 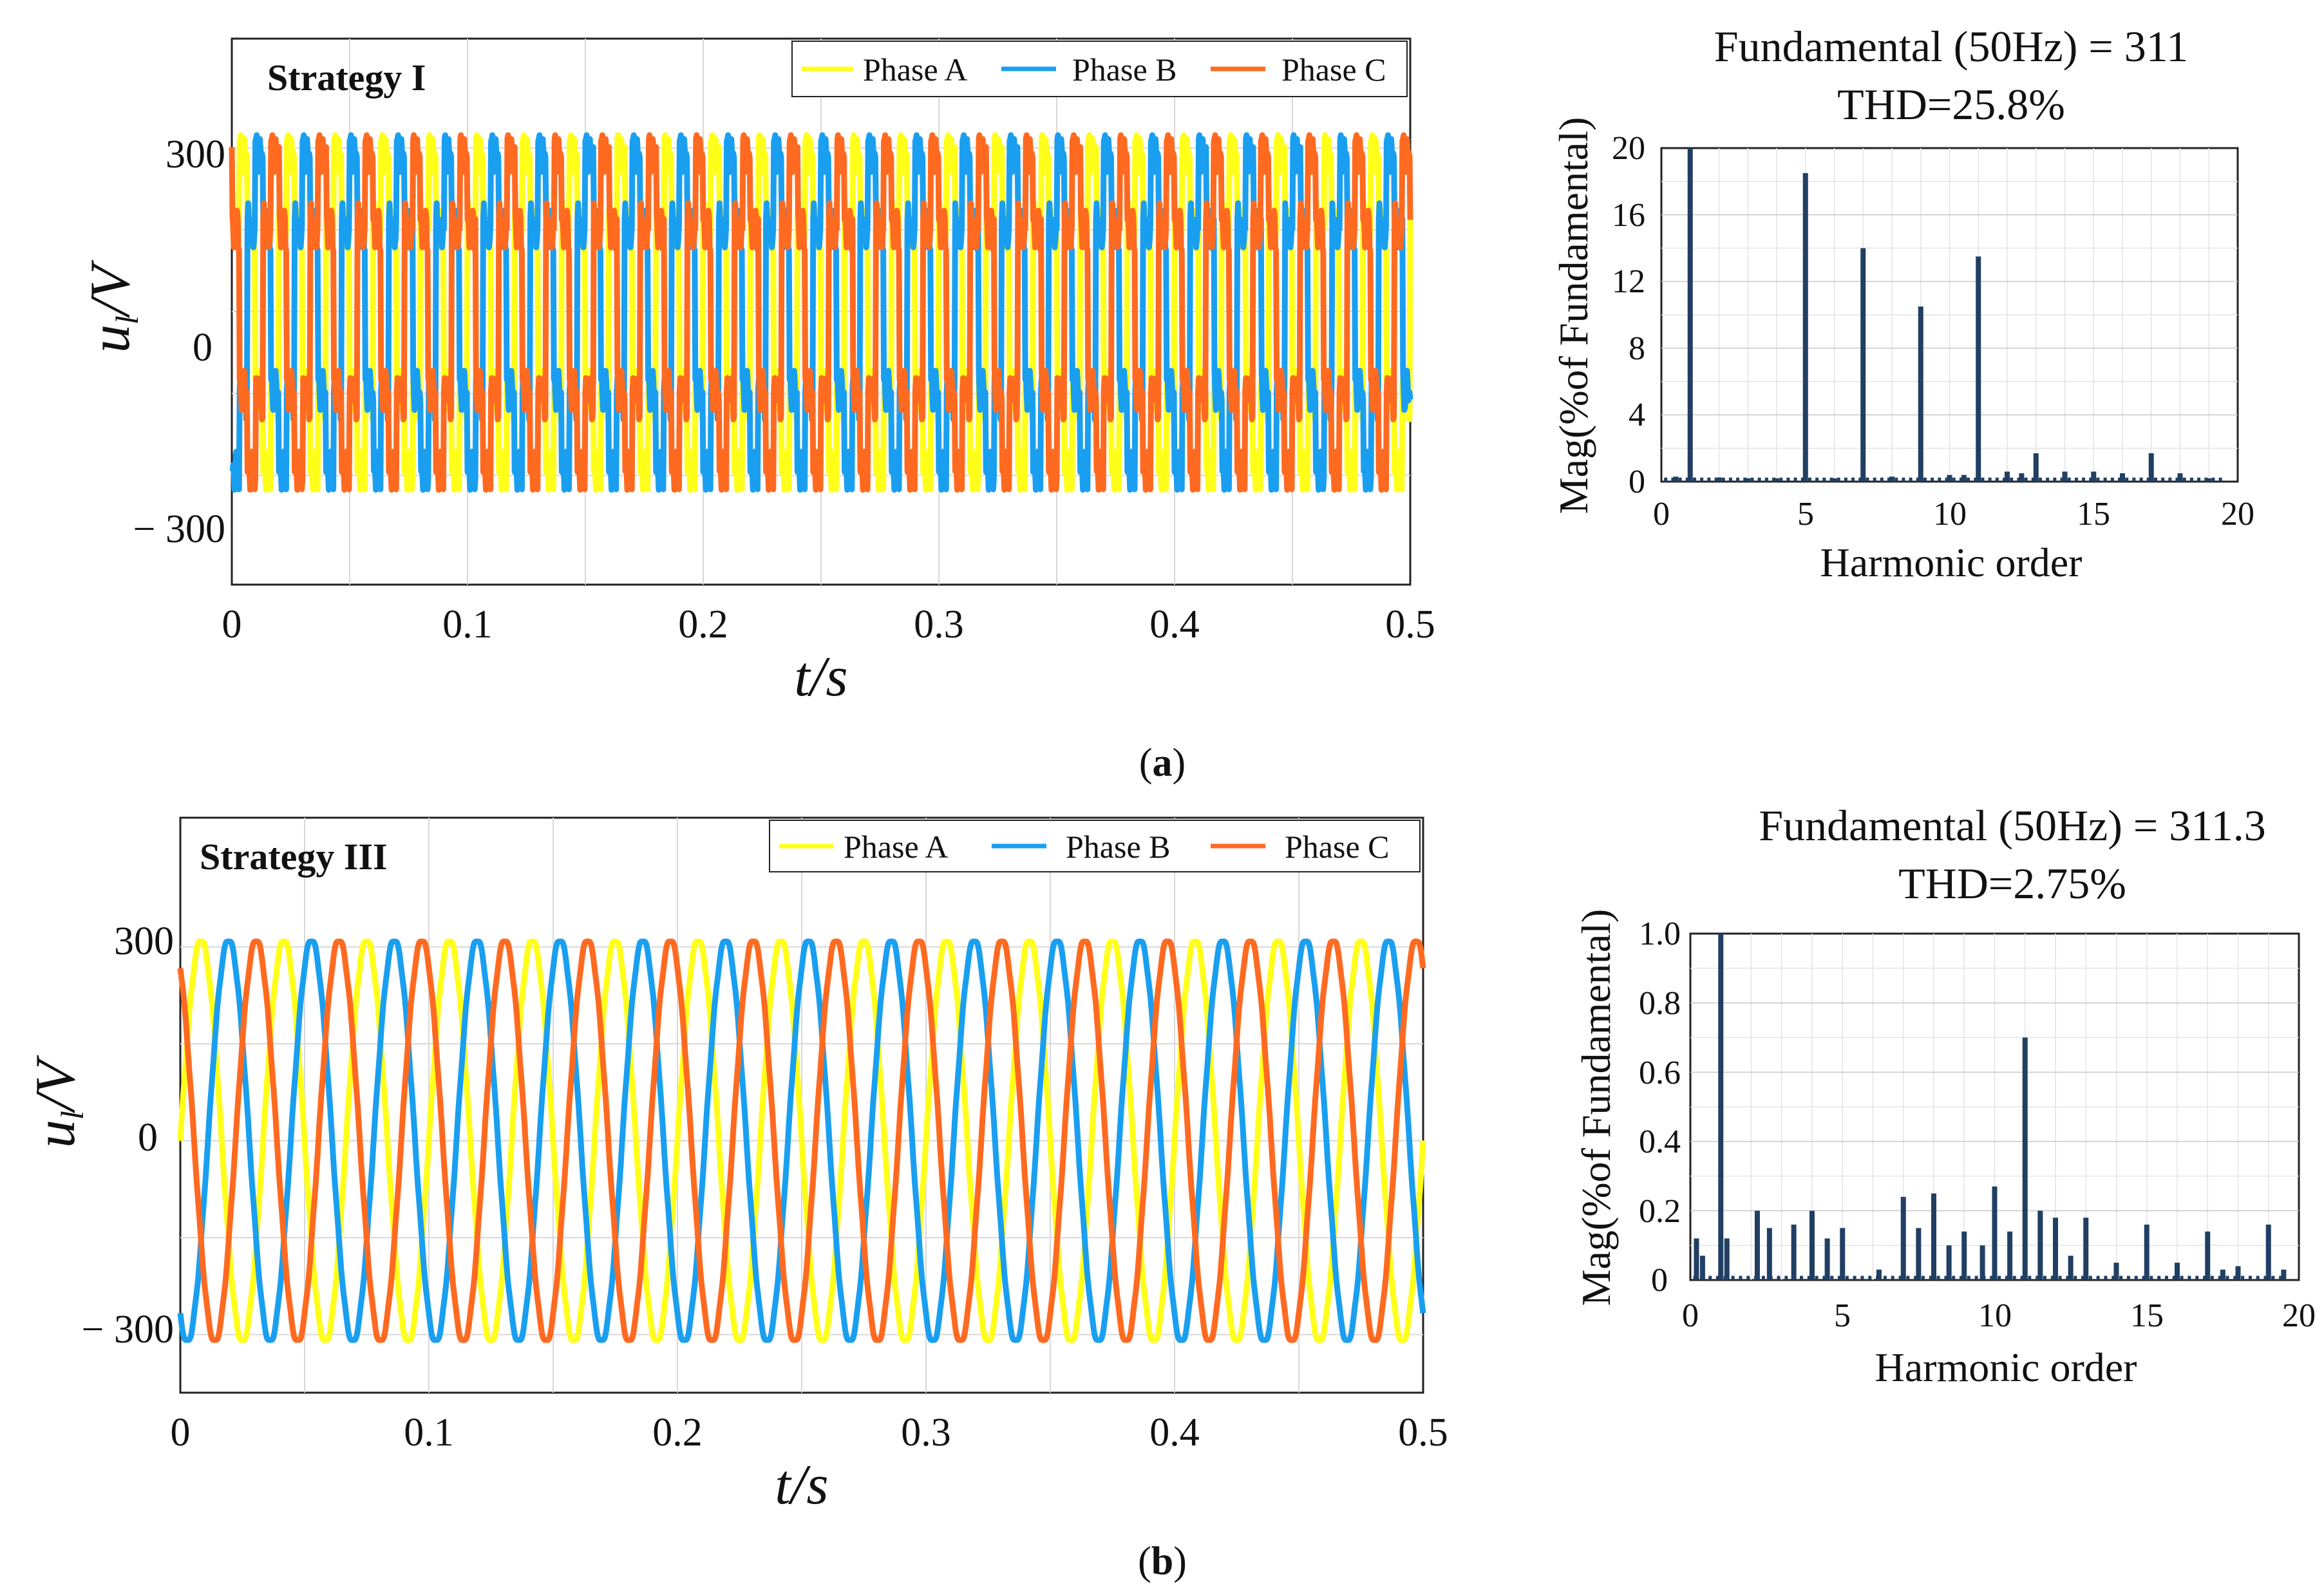 I want to click on x-tick: 20, so click(x=2237, y=514).